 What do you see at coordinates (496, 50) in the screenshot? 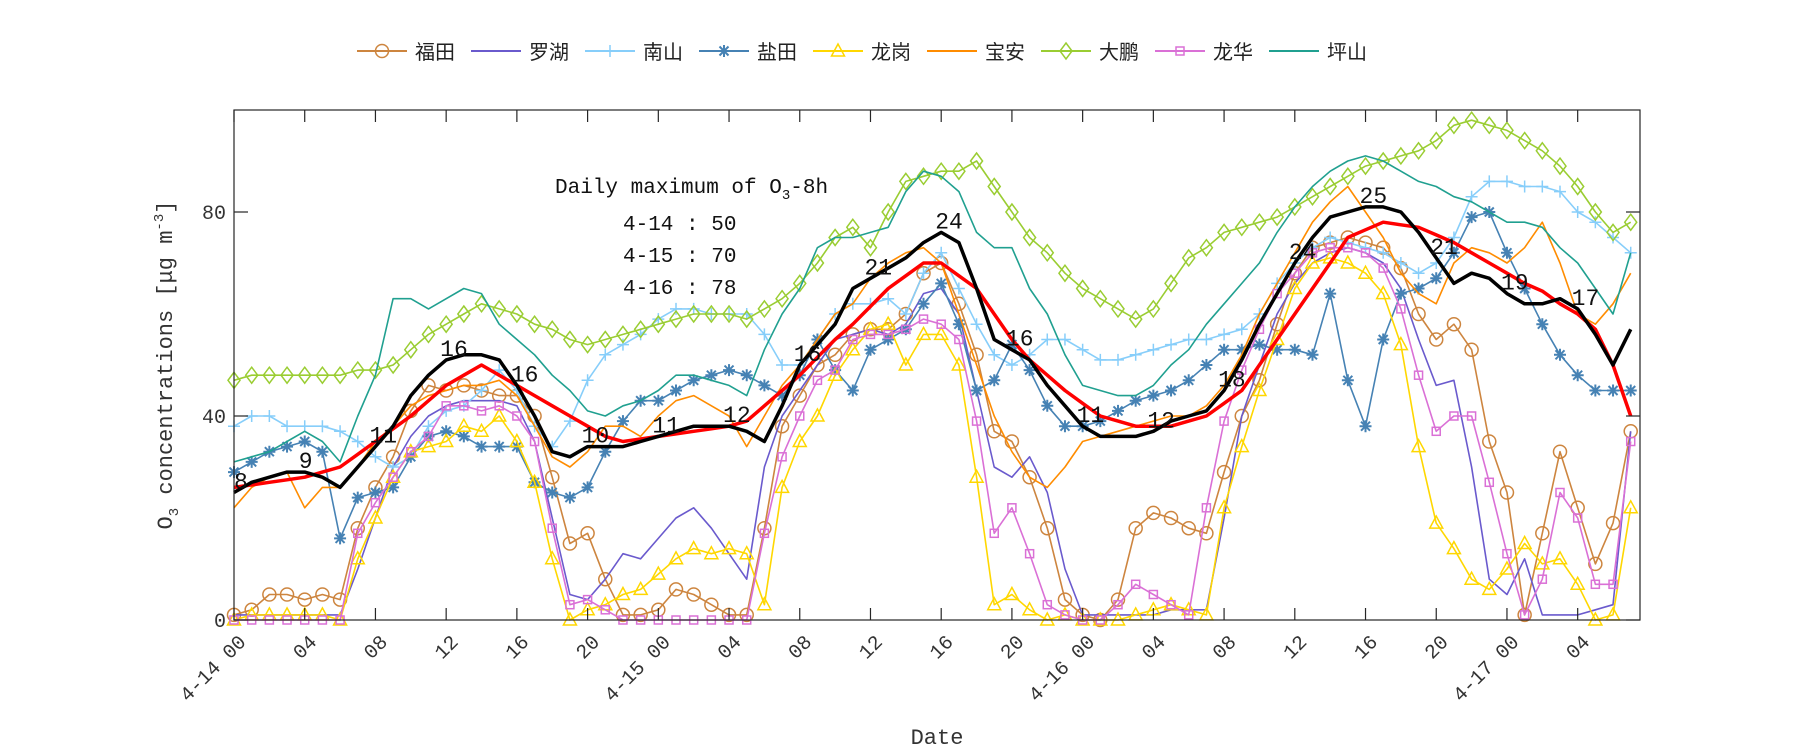
I see `legend-none-icon` at bounding box center [496, 50].